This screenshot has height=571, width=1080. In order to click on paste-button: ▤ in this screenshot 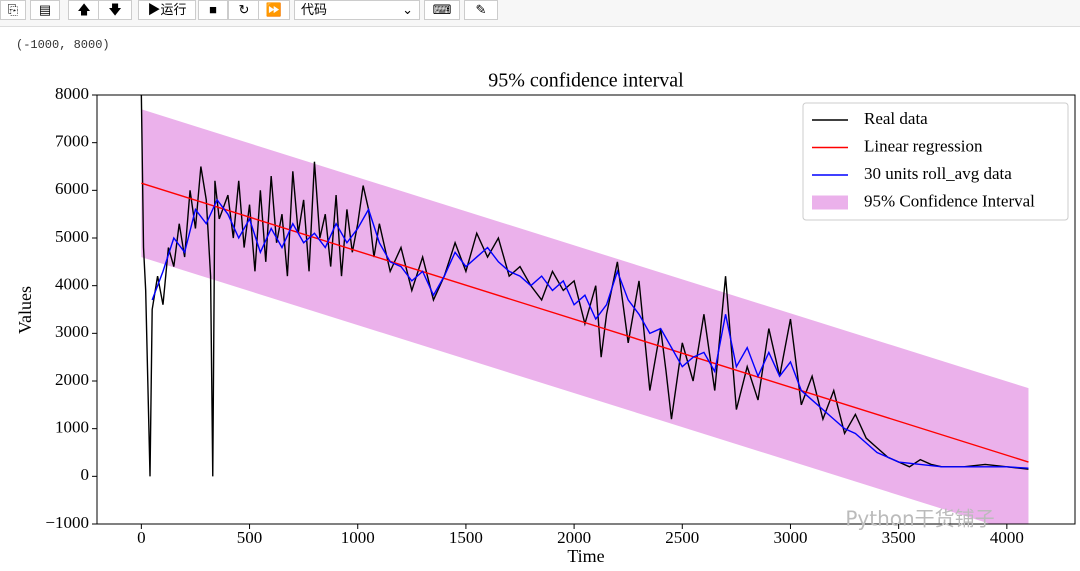, I will do `click(45, 10)`.